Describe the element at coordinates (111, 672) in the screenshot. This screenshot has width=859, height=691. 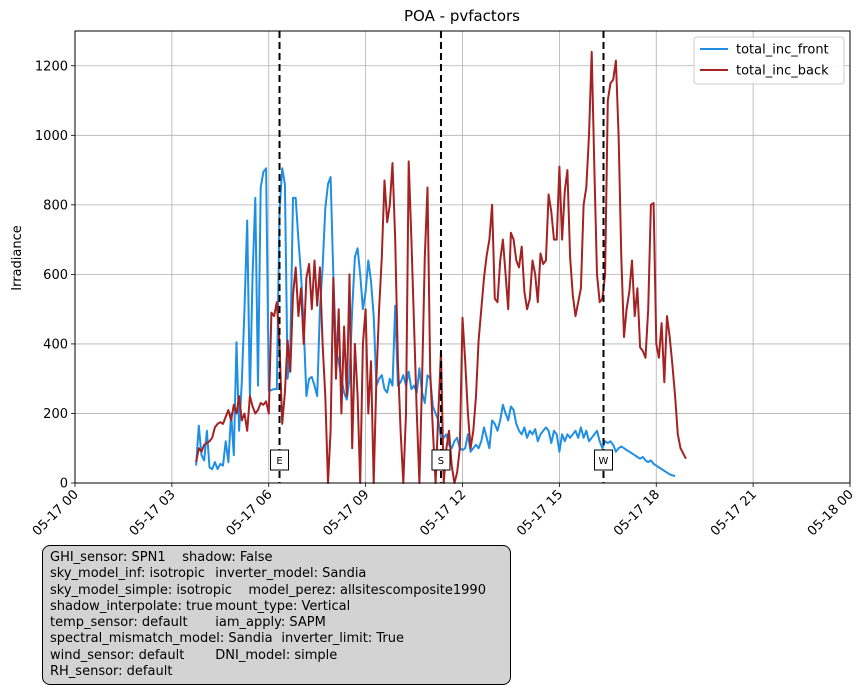
I see `info-line: RH_sensor: default` at that location.